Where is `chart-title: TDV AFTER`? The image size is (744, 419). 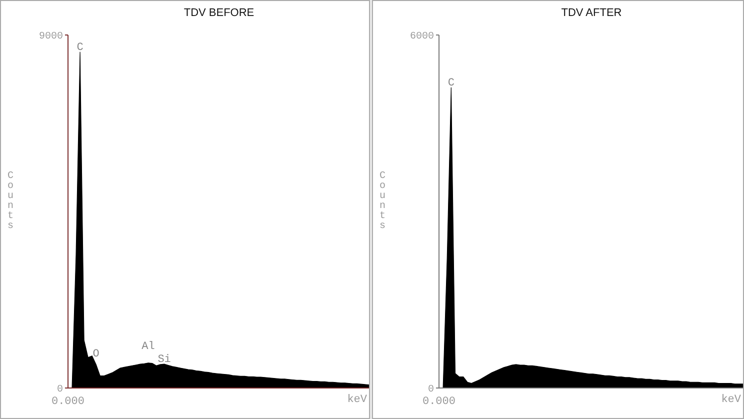 chart-title: TDV AFTER is located at coordinates (591, 13).